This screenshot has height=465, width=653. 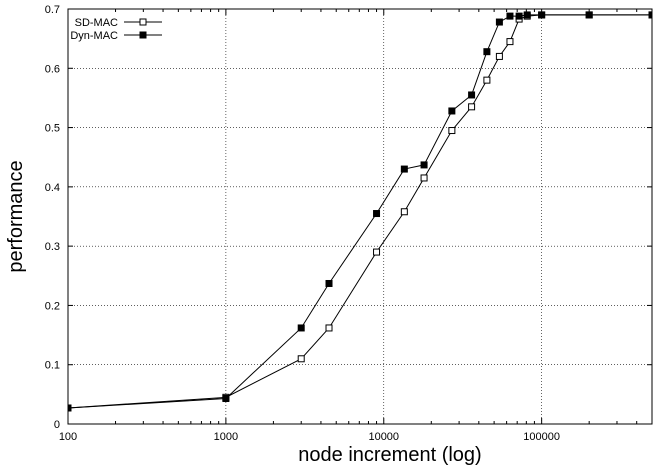 What do you see at coordinates (541, 437) in the screenshot?
I see `x-tick-label: 100000` at bounding box center [541, 437].